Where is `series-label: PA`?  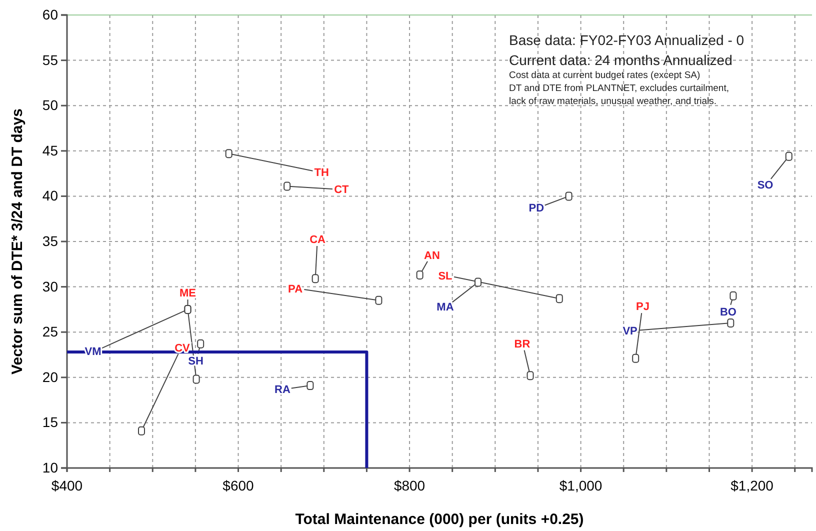 series-label: PA is located at coordinates (295, 289).